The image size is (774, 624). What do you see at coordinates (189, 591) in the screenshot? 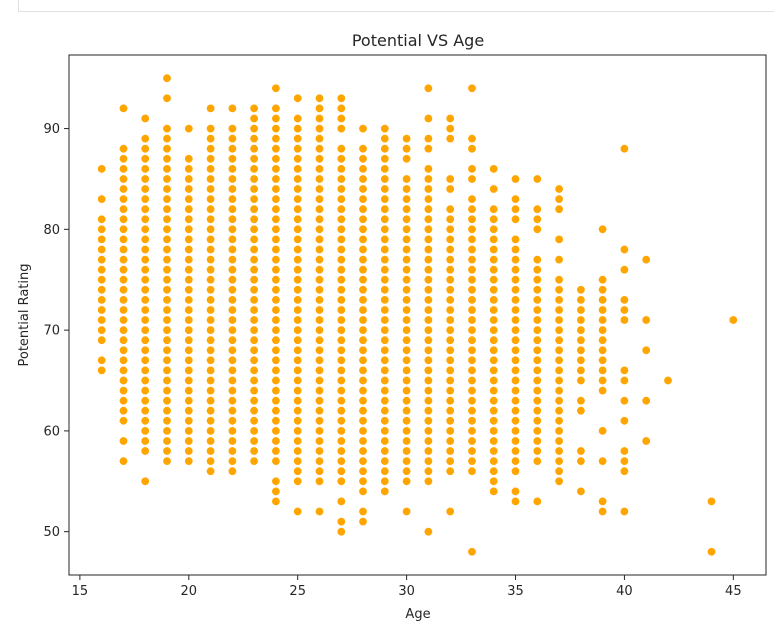
I see `x-tick-label: 20` at bounding box center [189, 591].